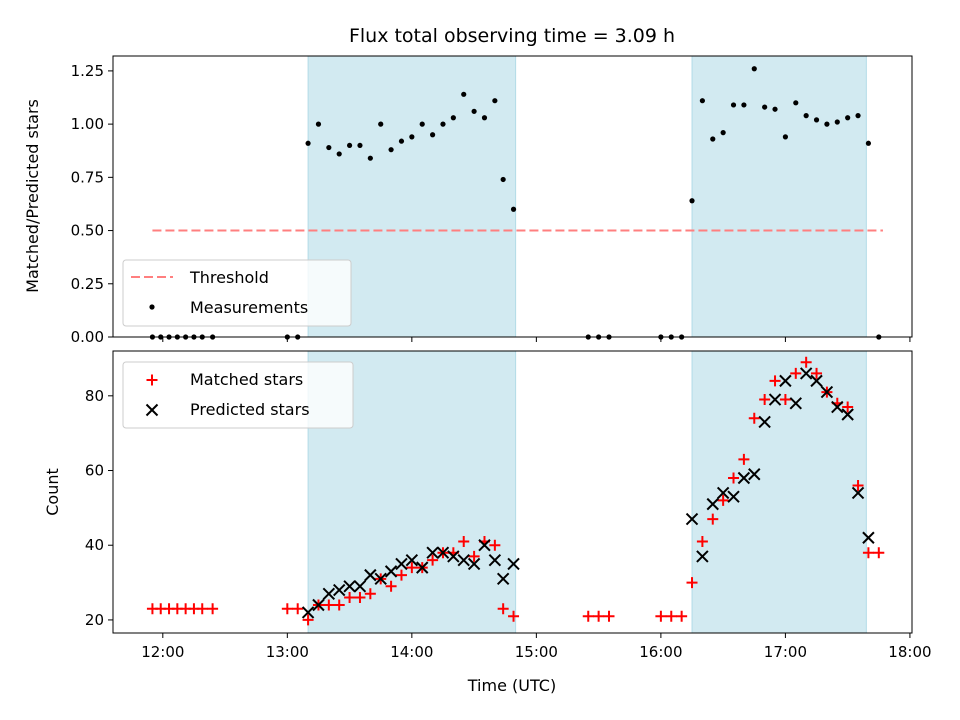  Describe the element at coordinates (287, 652) in the screenshot. I see `x-tick-label: 13:00` at that location.